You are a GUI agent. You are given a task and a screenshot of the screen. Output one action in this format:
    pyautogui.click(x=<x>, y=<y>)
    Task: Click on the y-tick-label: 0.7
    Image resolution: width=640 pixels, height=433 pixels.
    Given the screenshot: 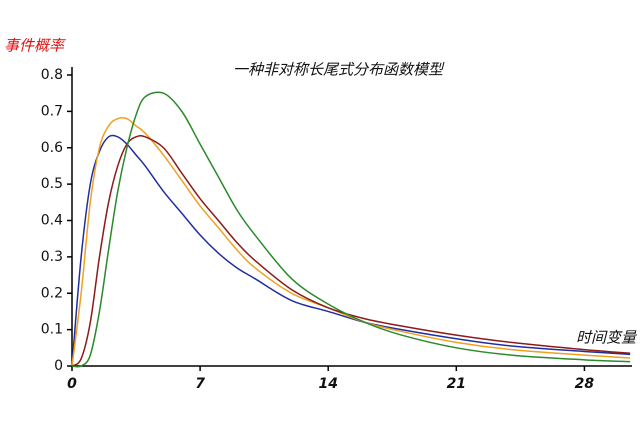 What is the action you would take?
    pyautogui.click(x=52, y=111)
    